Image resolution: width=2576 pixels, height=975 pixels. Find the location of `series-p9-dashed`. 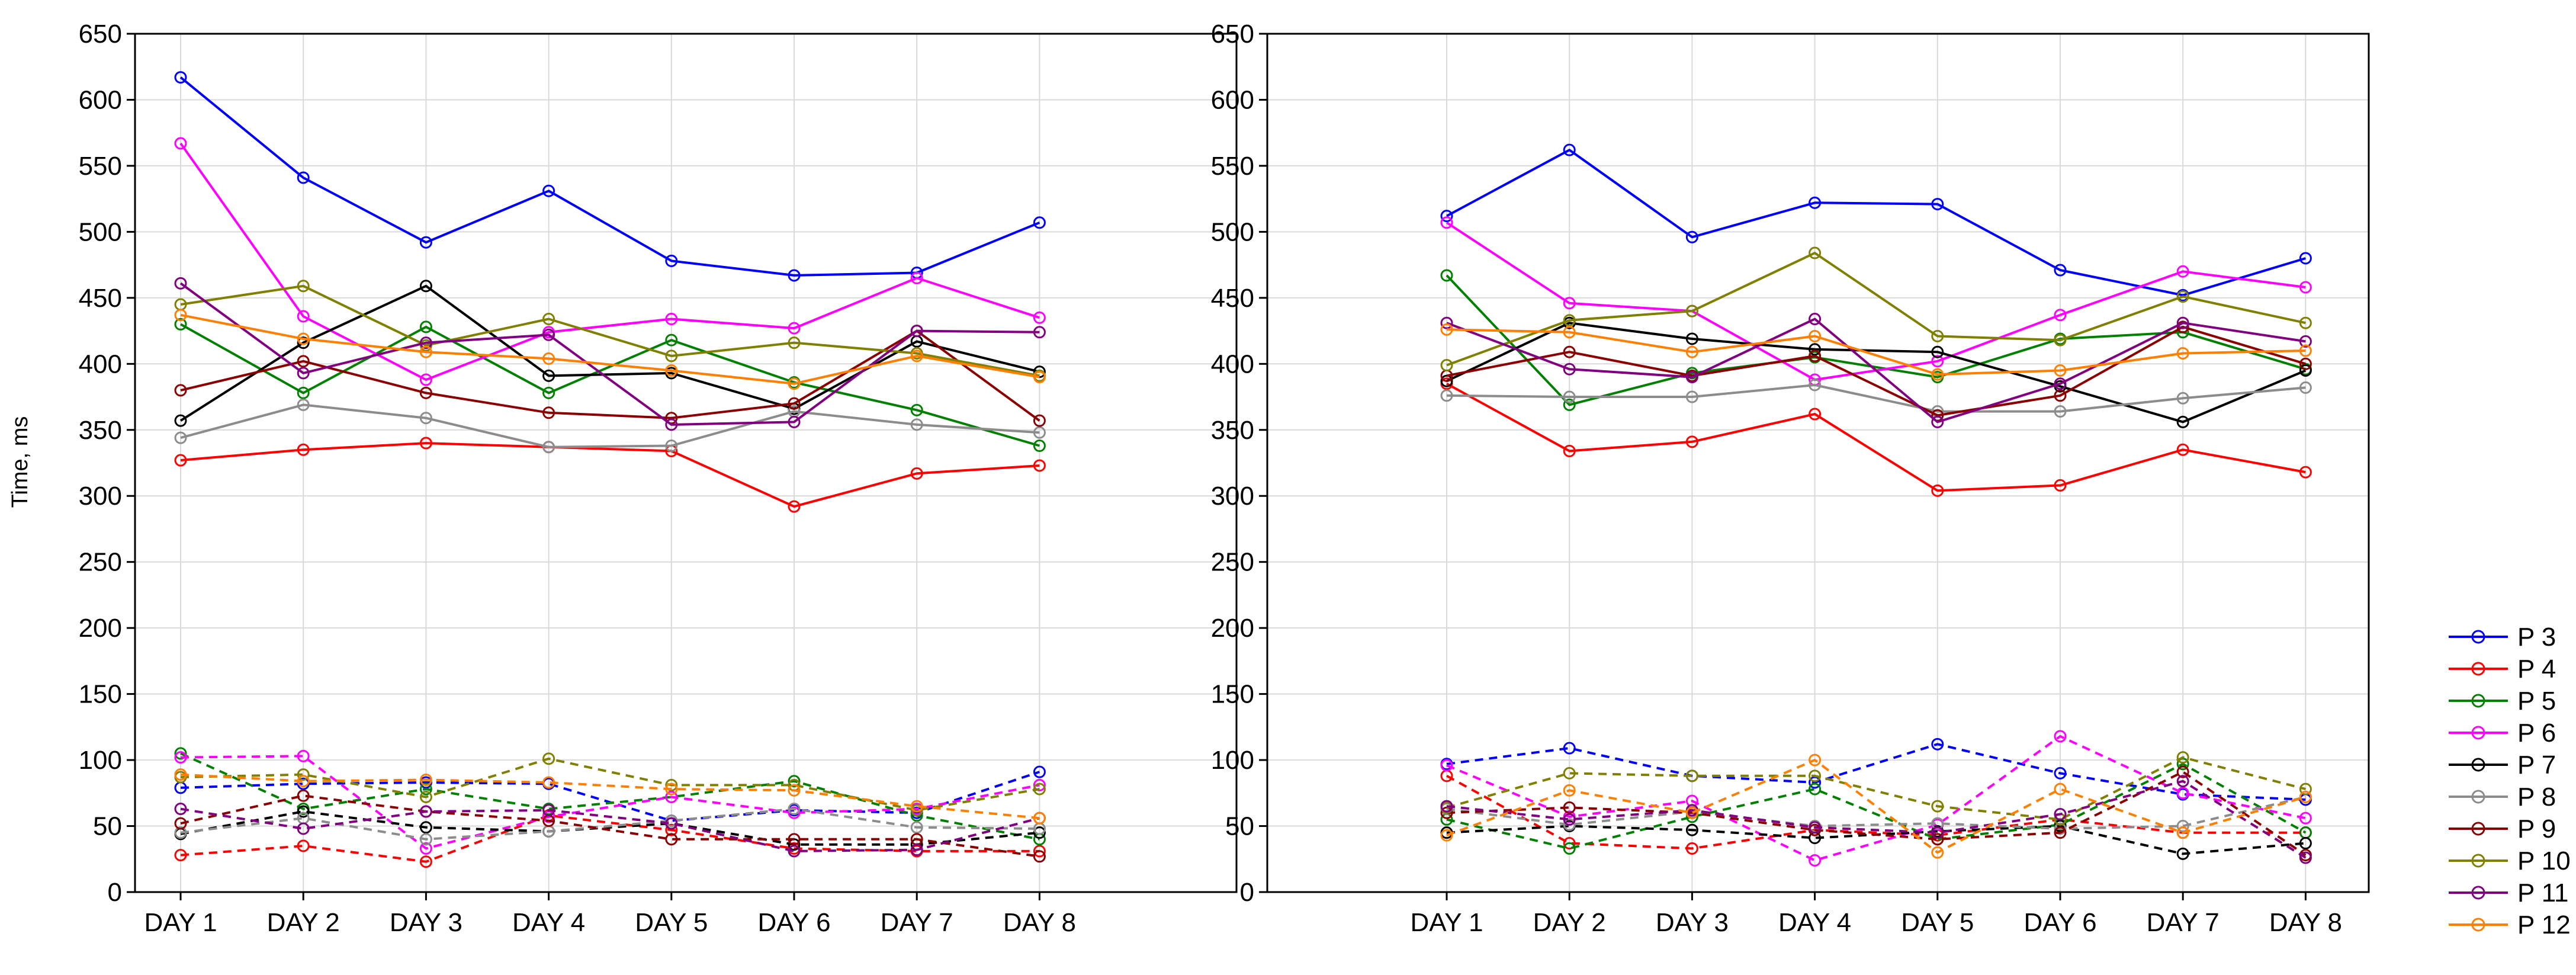

series-p9-dashed is located at coordinates (610, 826).